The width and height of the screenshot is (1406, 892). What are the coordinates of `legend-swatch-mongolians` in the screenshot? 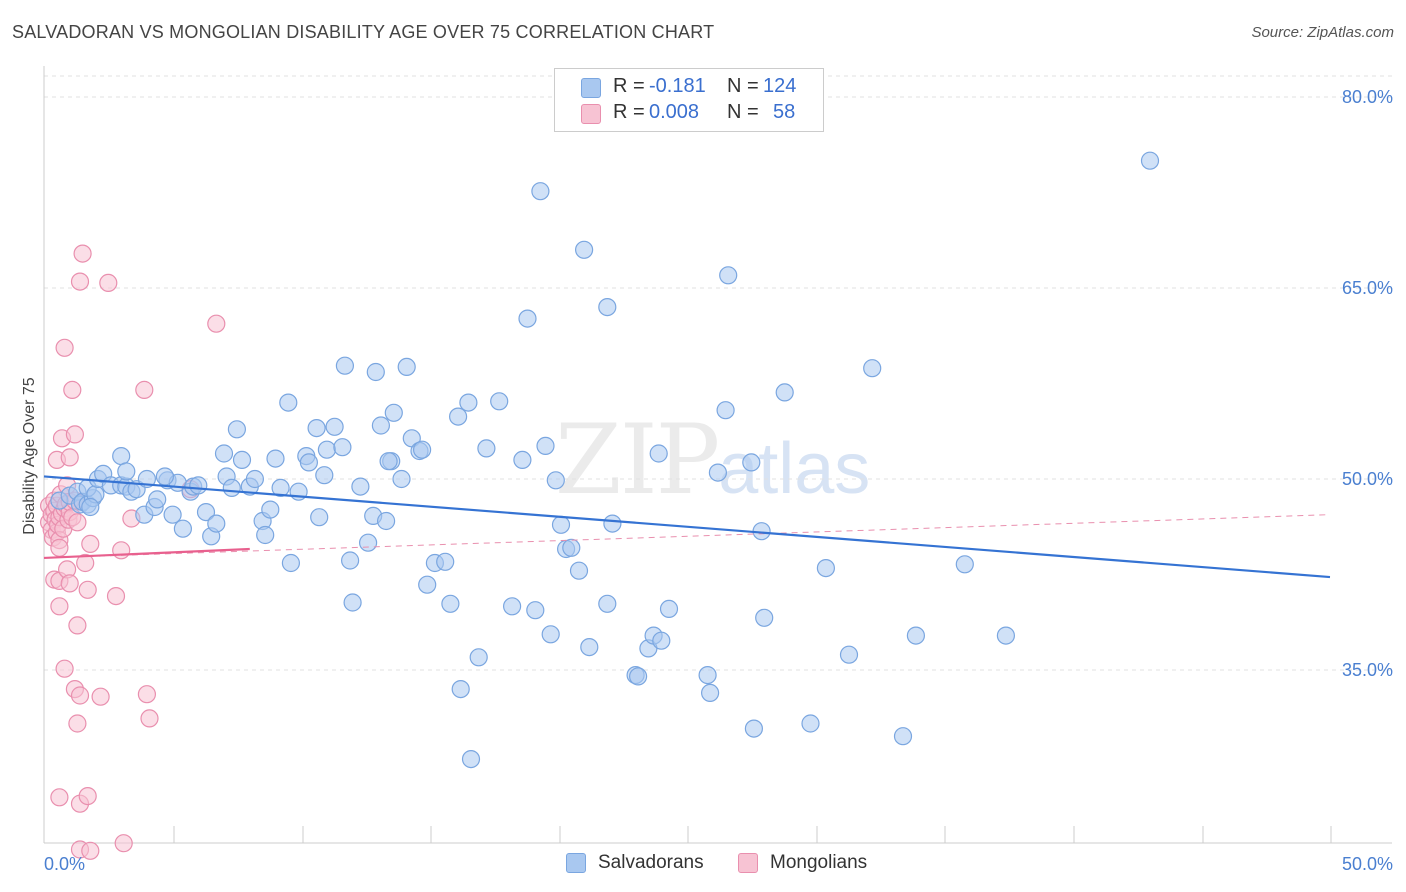 It's located at (748, 863).